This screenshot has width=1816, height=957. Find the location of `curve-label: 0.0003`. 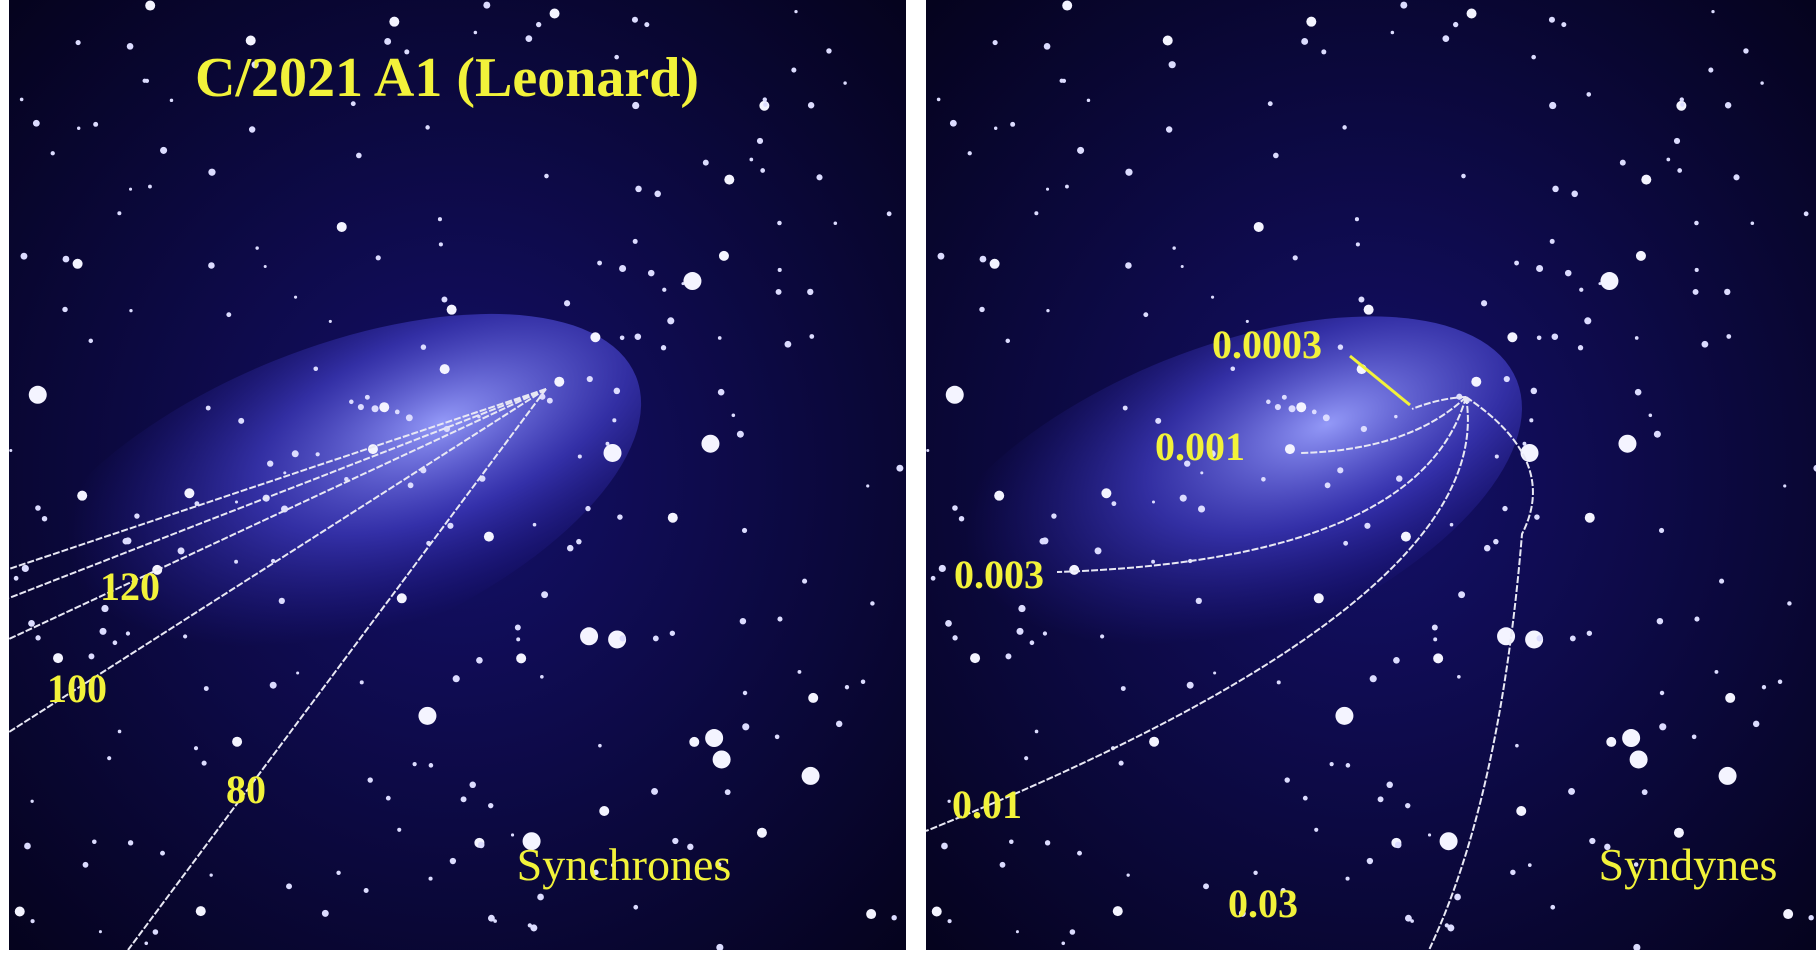

curve-label: 0.0003 is located at coordinates (1267, 344).